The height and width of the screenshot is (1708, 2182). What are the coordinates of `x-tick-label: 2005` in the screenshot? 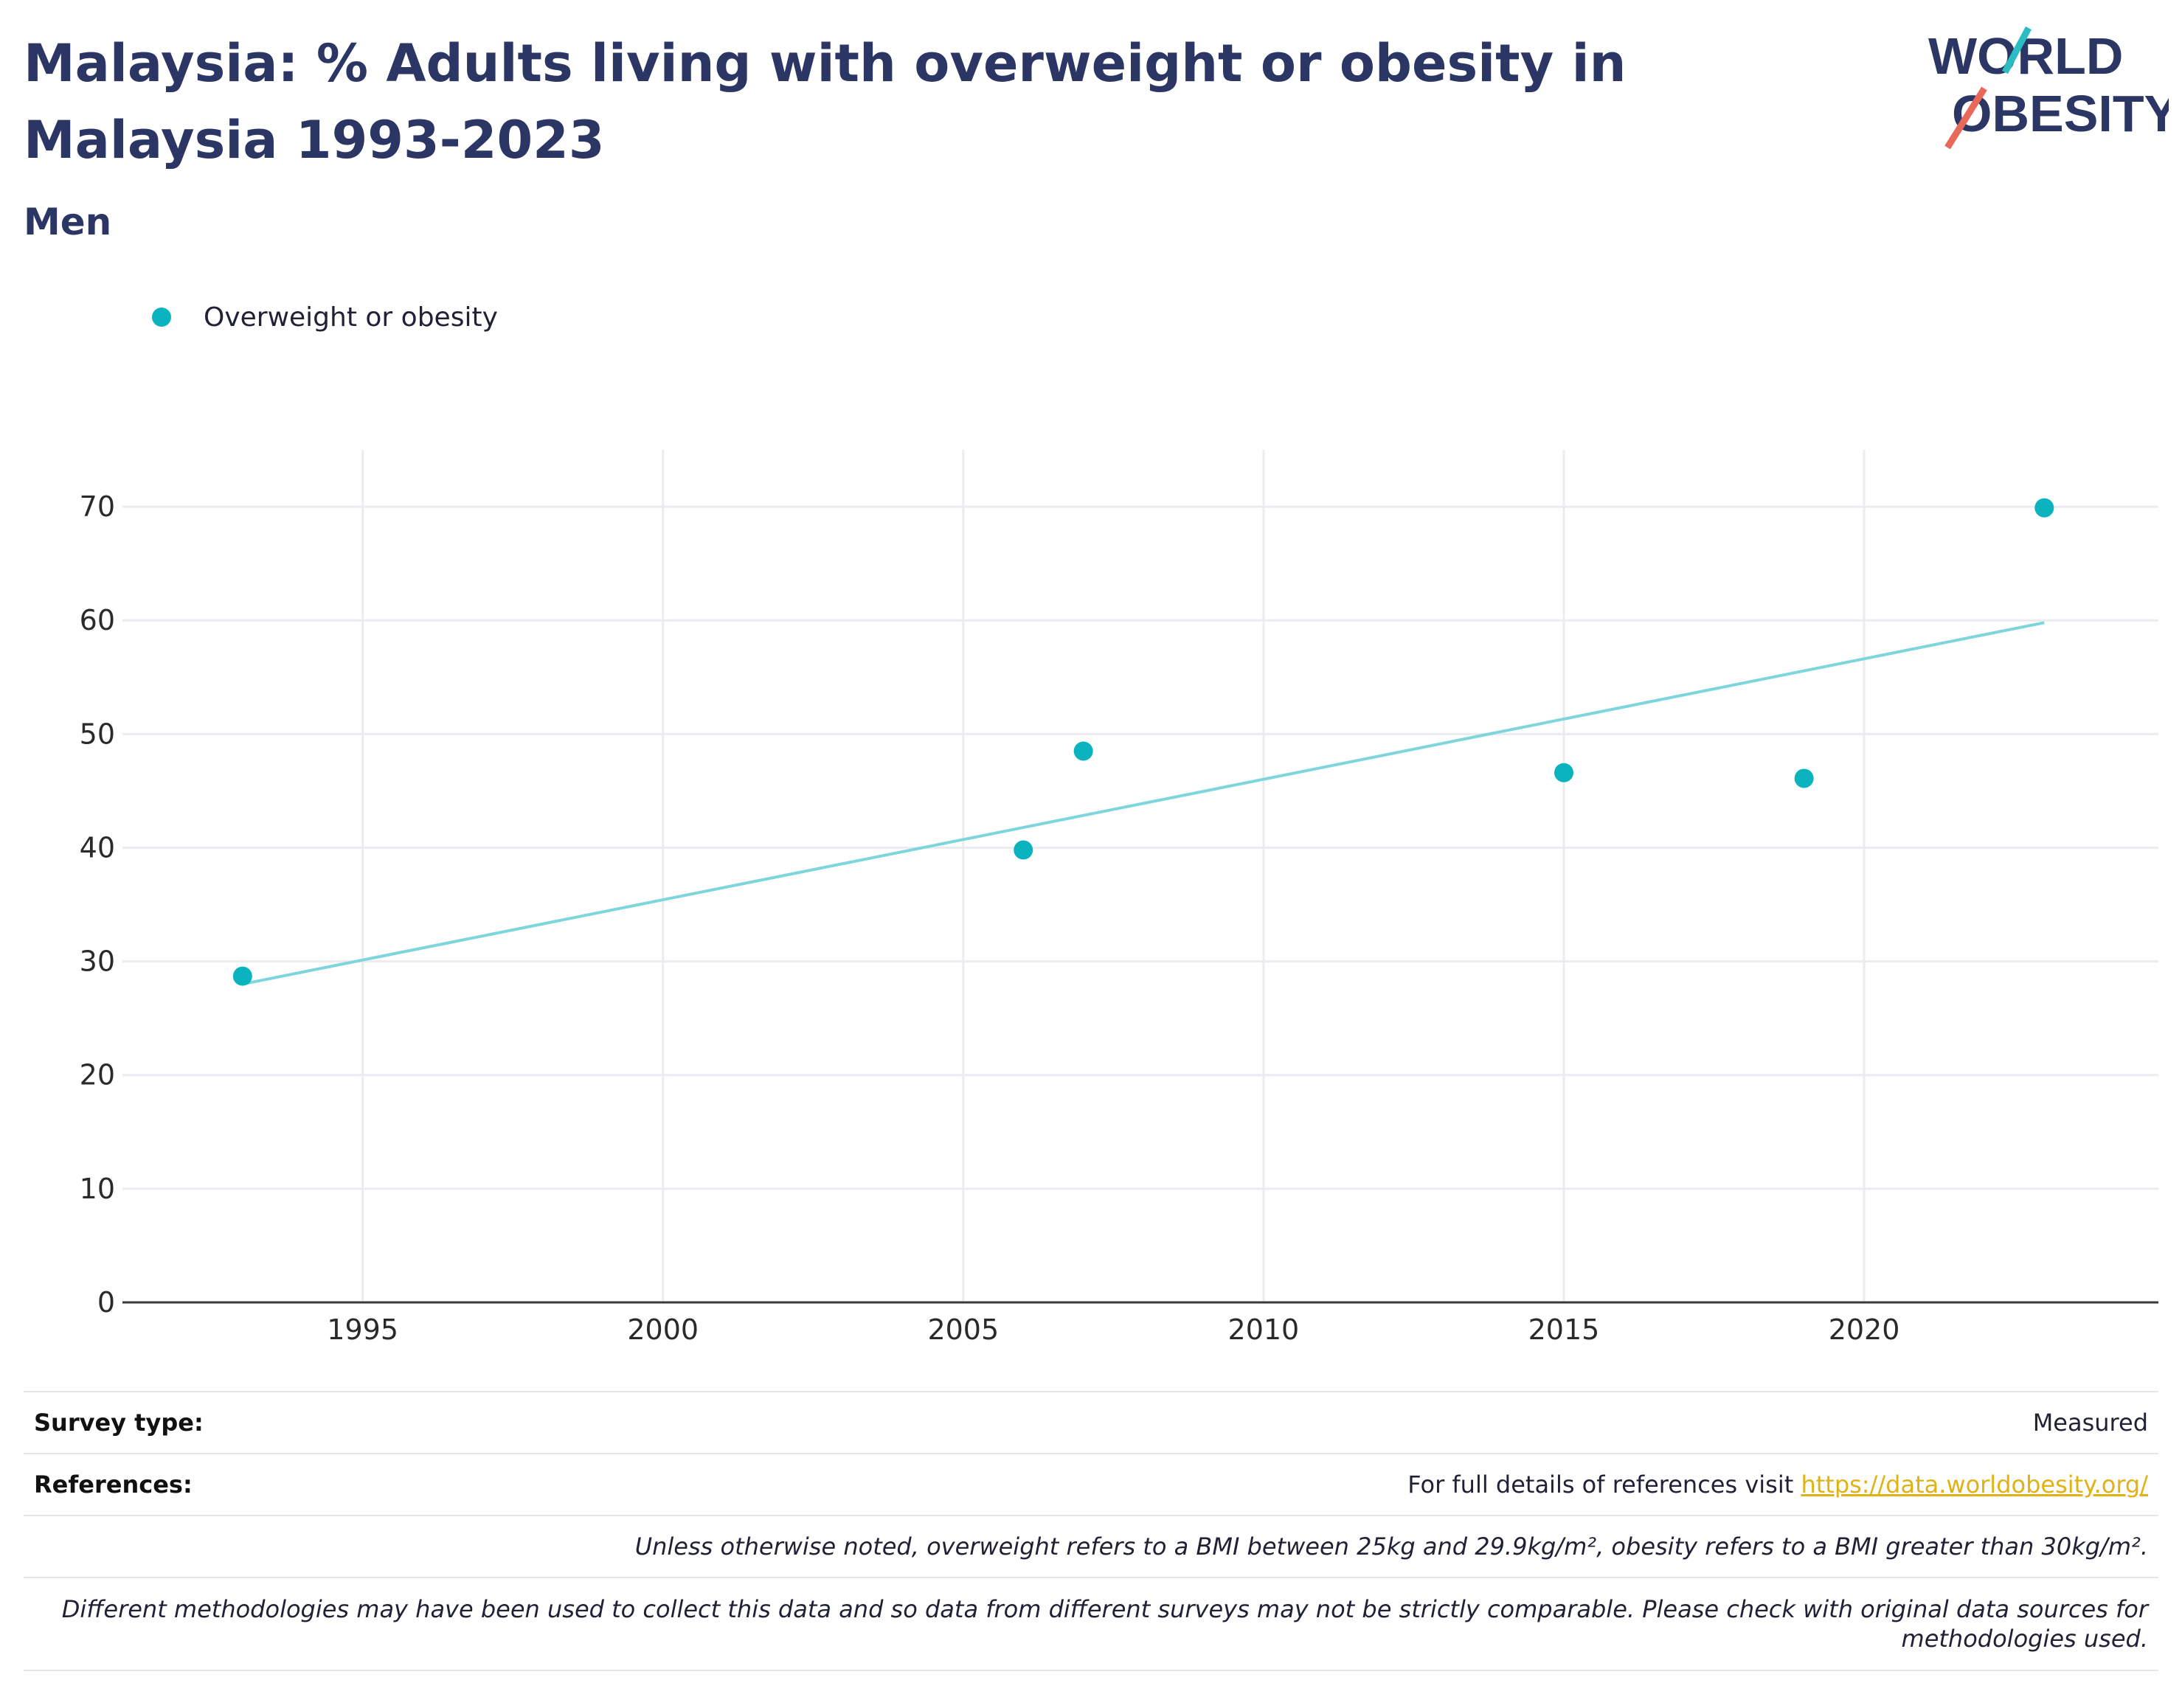 It's located at (963, 1329).